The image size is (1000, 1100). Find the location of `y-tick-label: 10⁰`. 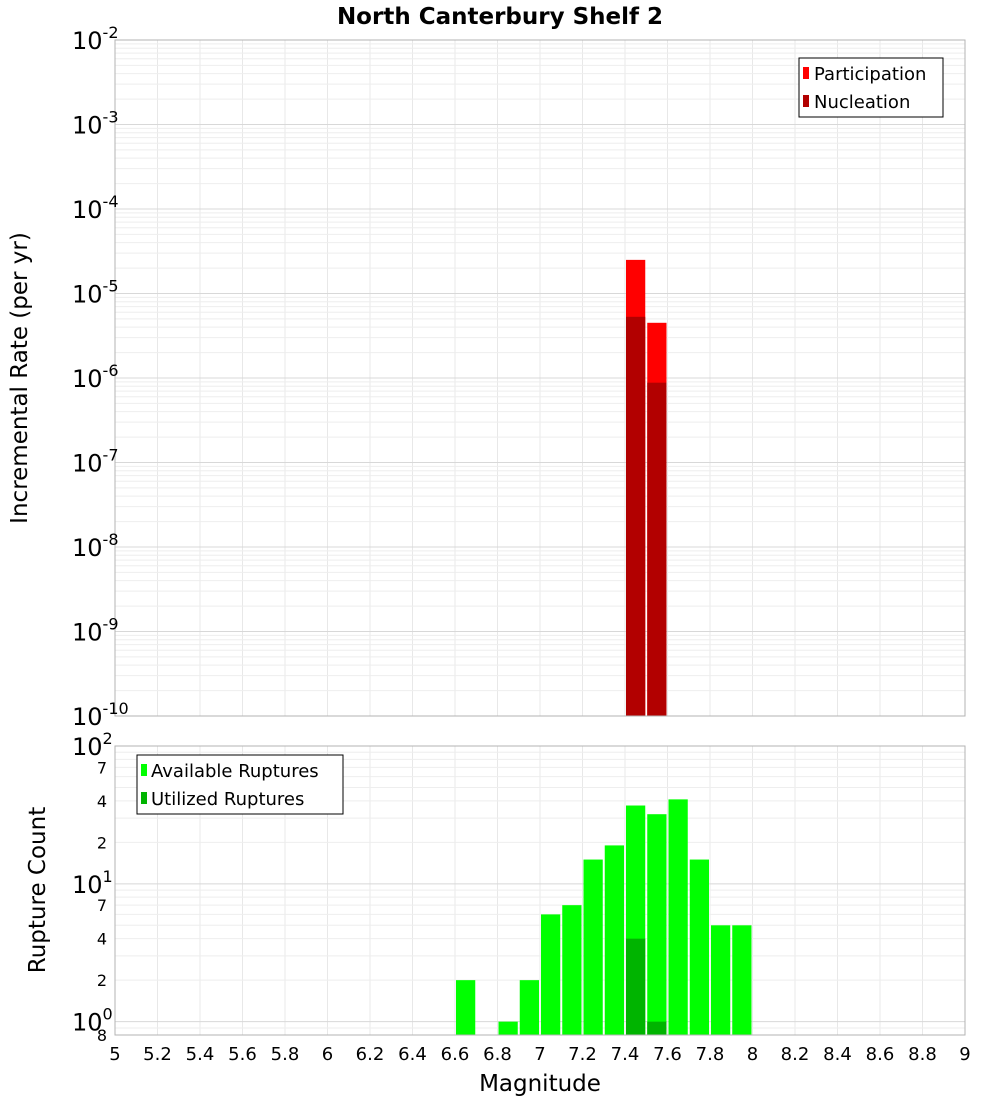

y-tick-label: 10⁰ is located at coordinates (92, 1021).